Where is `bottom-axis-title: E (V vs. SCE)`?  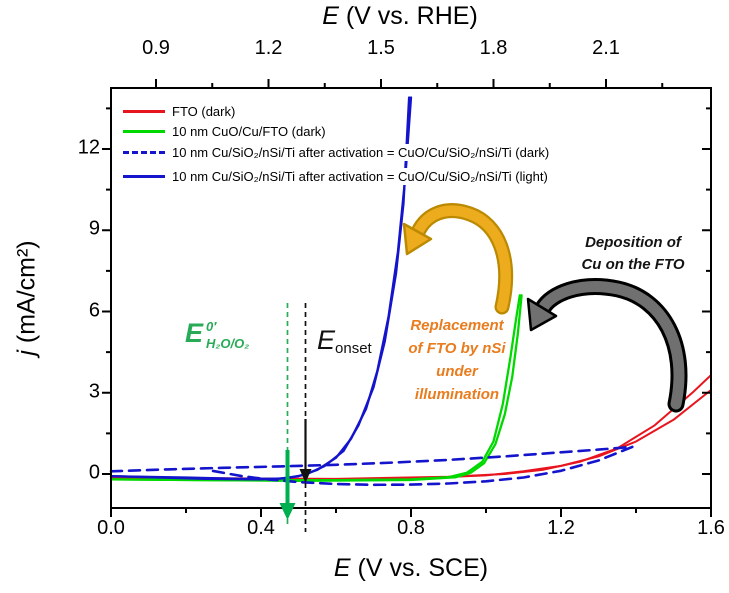
bottom-axis-title: E (V vs. SCE) is located at coordinates (411, 568).